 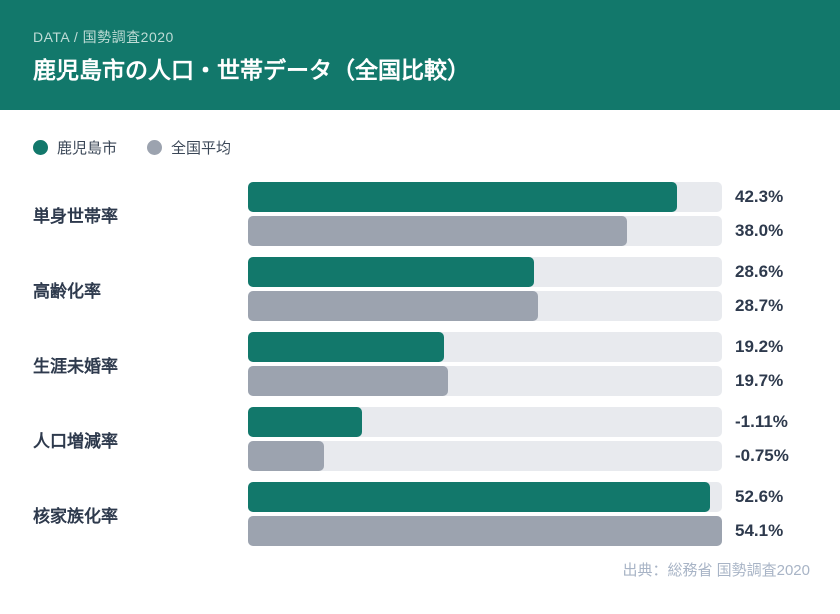 I want to click on legend-dot-kagoshima-icon, so click(x=40, y=147).